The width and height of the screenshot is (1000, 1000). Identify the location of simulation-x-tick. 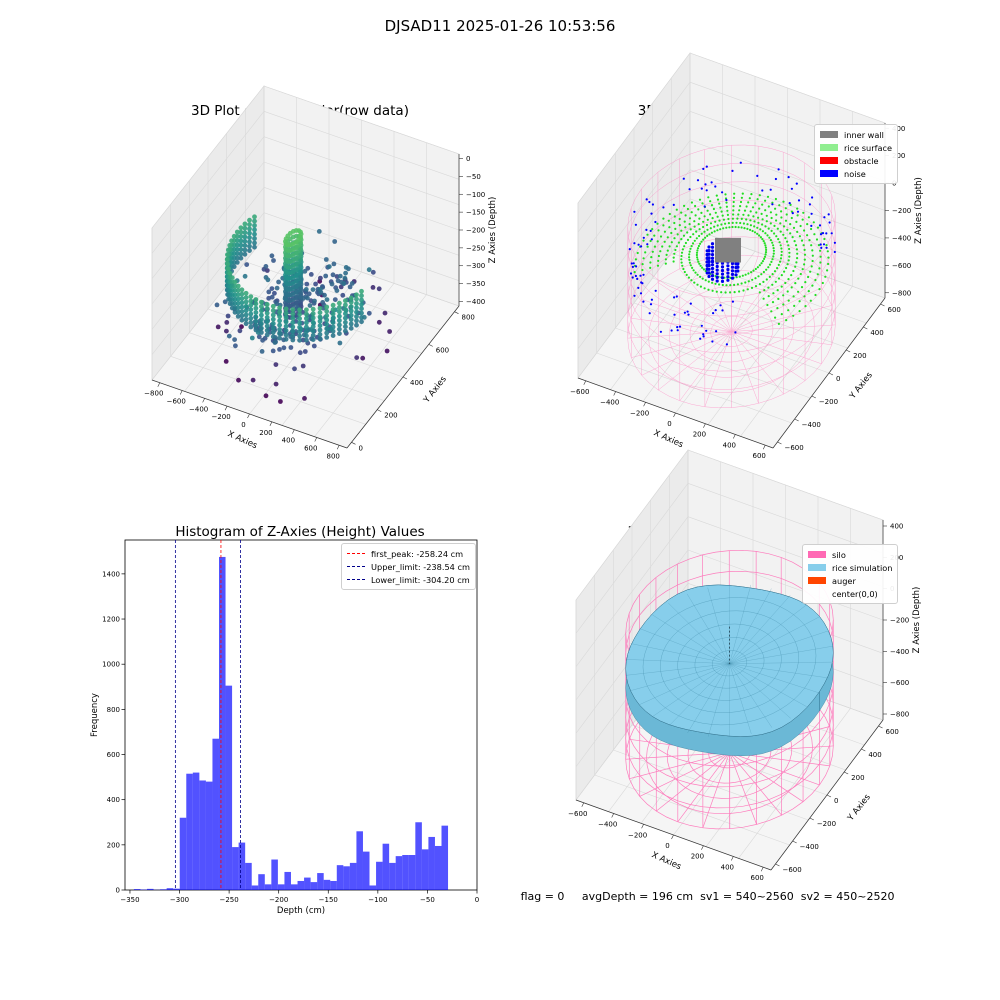
(612, 815).